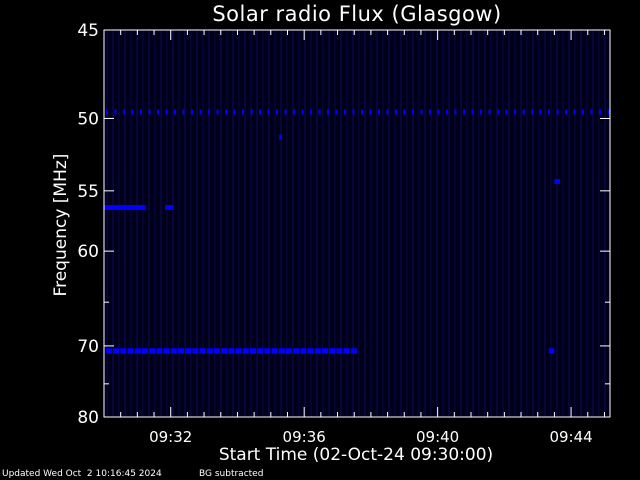  What do you see at coordinates (88, 192) in the screenshot?
I see `y-tick-label: 55` at bounding box center [88, 192].